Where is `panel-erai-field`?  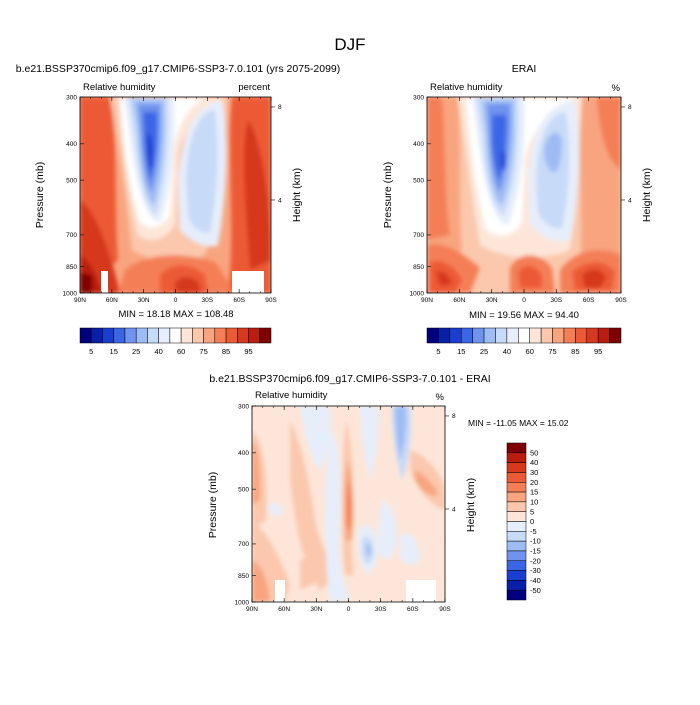 panel-erai-field is located at coordinates (524, 195).